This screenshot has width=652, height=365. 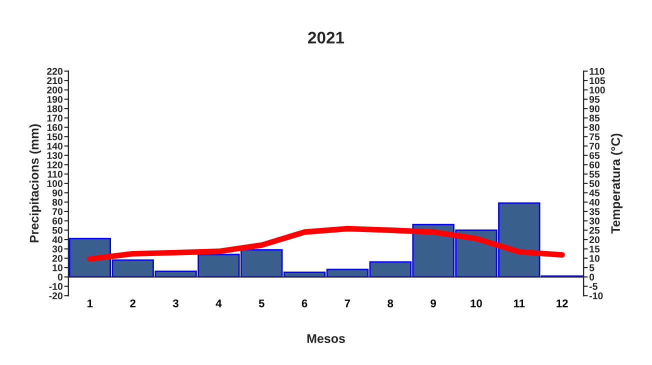 I want to click on y2-tick-label: 55, so click(x=594, y=174).